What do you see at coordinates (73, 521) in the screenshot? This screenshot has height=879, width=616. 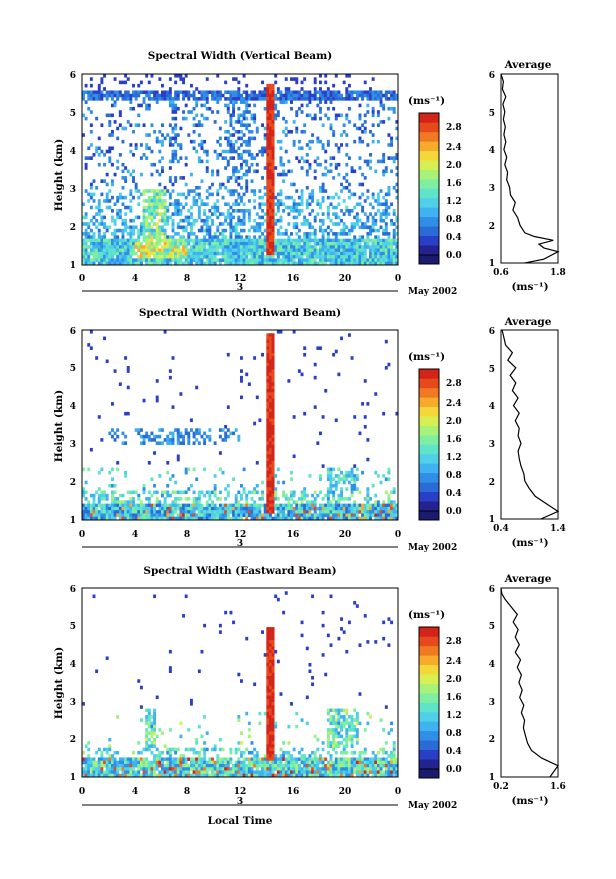 I see `panel-2-ytick: 1` at bounding box center [73, 521].